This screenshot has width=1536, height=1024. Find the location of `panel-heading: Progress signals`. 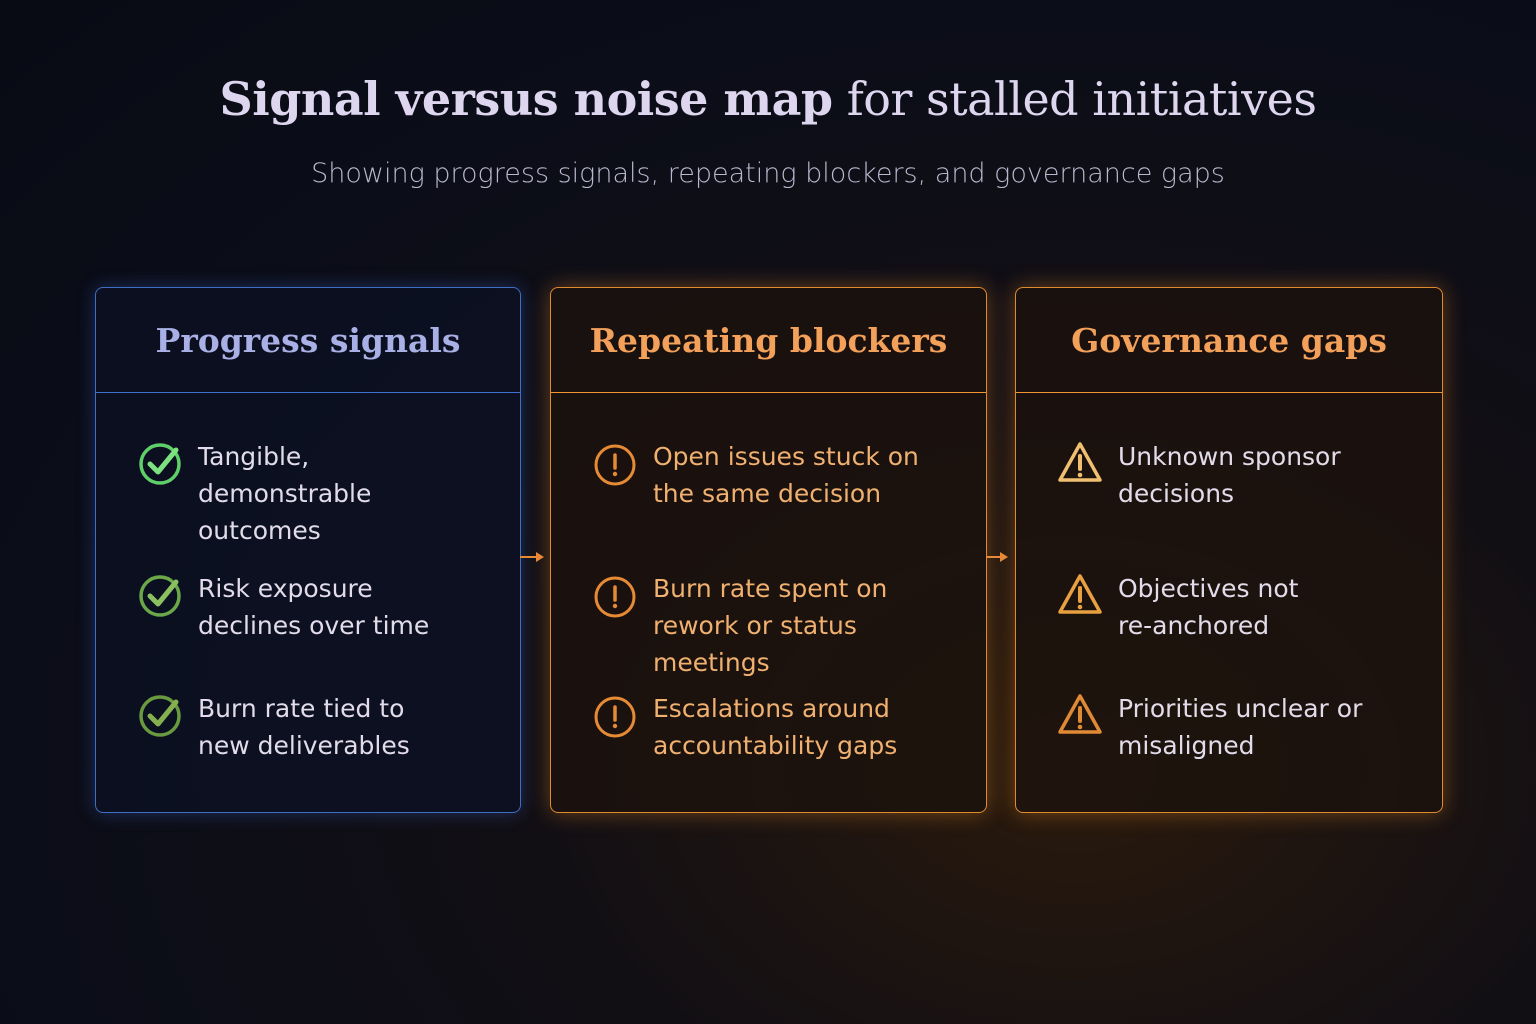

panel-heading: Progress signals is located at coordinates (308, 340).